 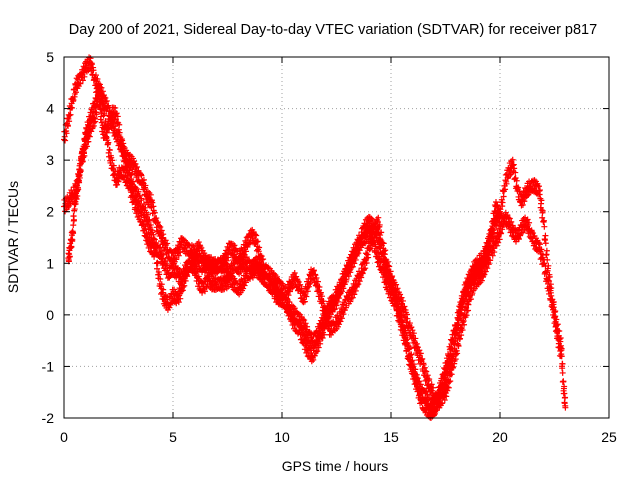 What do you see at coordinates (335, 466) in the screenshot?
I see `x-axis-label: GPS time / hours` at bounding box center [335, 466].